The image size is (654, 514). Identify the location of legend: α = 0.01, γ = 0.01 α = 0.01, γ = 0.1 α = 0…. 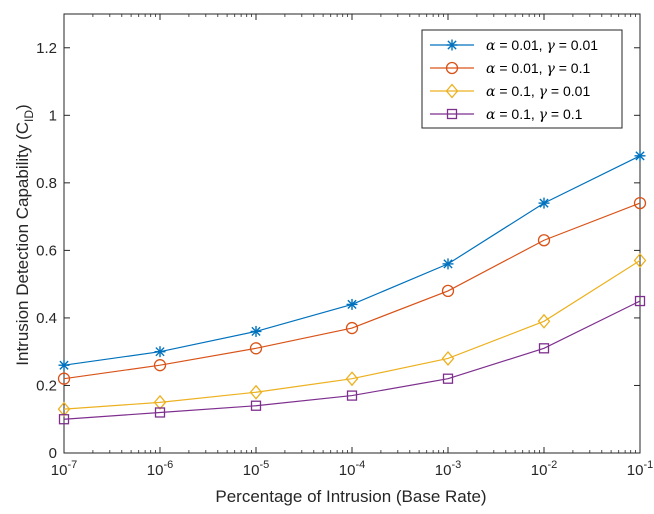
(522, 79).